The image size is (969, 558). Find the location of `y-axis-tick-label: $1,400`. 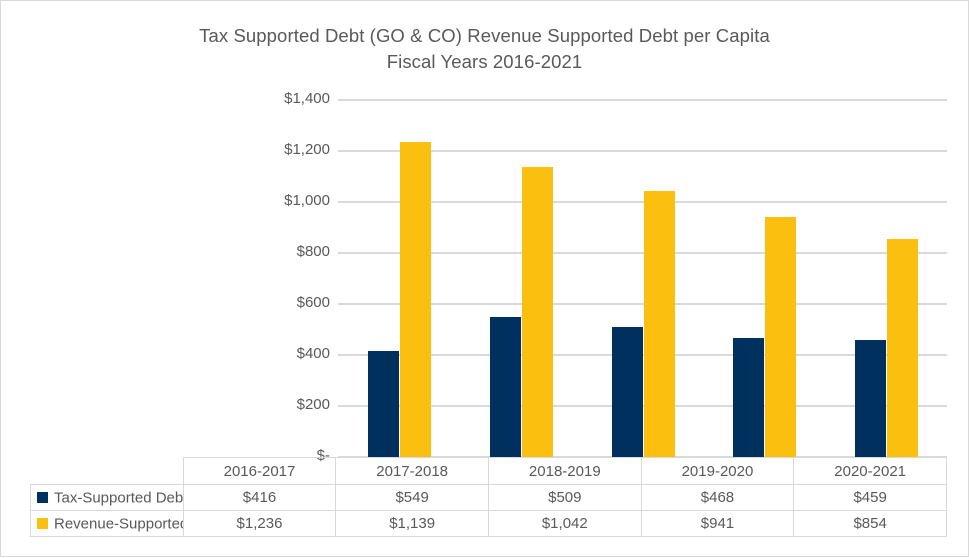

y-axis-tick-label: $1,400 is located at coordinates (307, 98).